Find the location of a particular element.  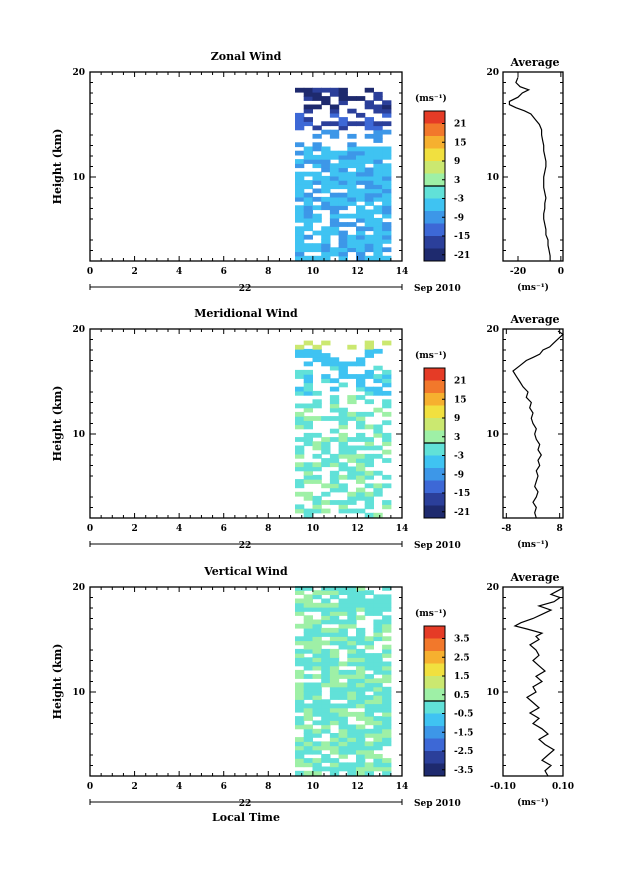

y-tick-label: 20 is located at coordinates (78, 330).